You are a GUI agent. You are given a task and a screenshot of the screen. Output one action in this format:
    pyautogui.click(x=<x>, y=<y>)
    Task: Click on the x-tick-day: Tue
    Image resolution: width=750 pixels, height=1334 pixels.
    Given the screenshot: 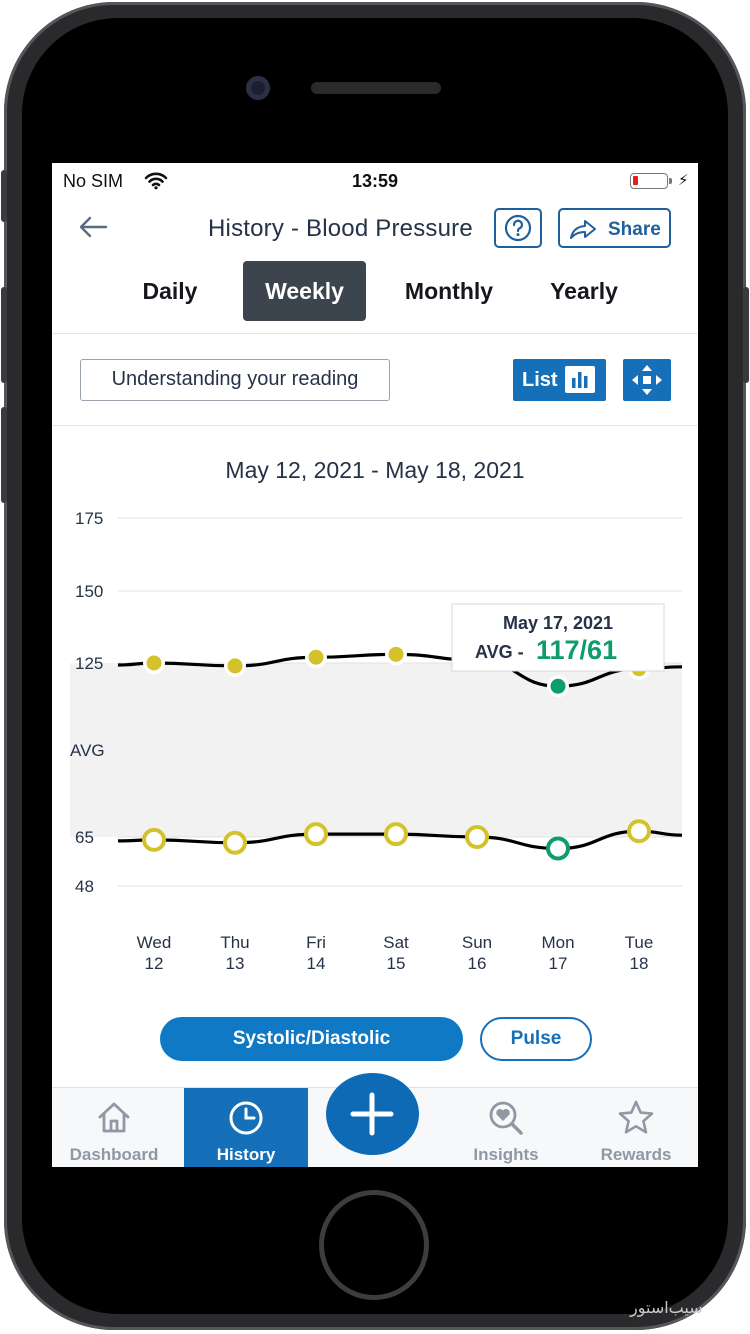 What is the action you would take?
    pyautogui.click(x=639, y=942)
    